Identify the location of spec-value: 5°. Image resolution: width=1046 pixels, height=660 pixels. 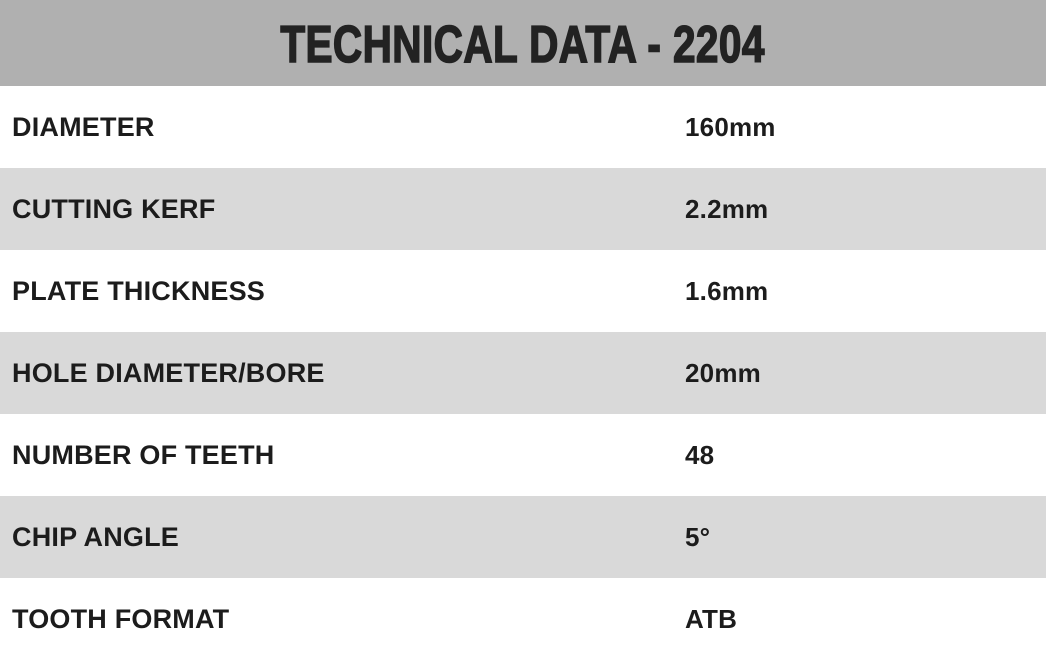
(698, 537).